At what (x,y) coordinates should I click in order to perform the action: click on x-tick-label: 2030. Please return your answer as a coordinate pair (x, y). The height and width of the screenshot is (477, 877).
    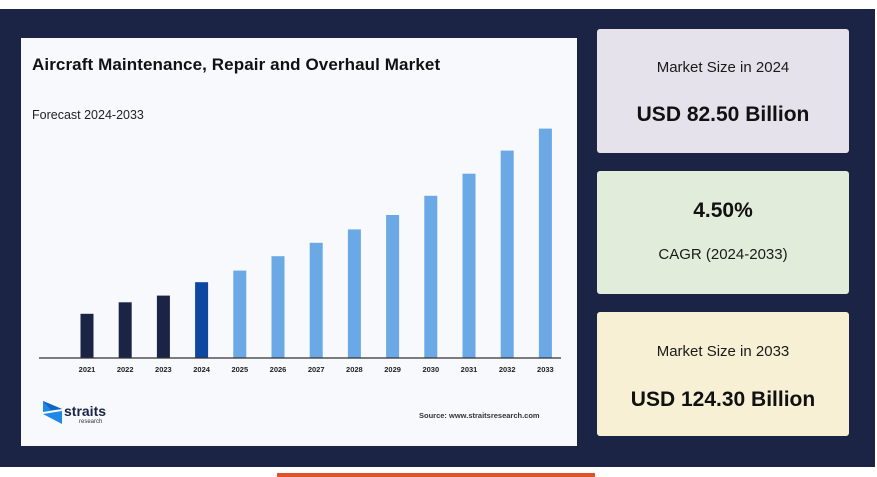
    Looking at the image, I should click on (430, 369).